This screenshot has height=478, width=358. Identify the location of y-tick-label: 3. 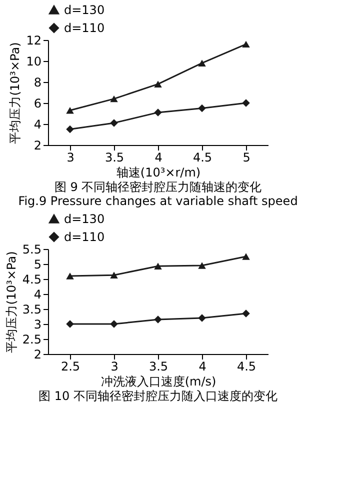
(38, 325).